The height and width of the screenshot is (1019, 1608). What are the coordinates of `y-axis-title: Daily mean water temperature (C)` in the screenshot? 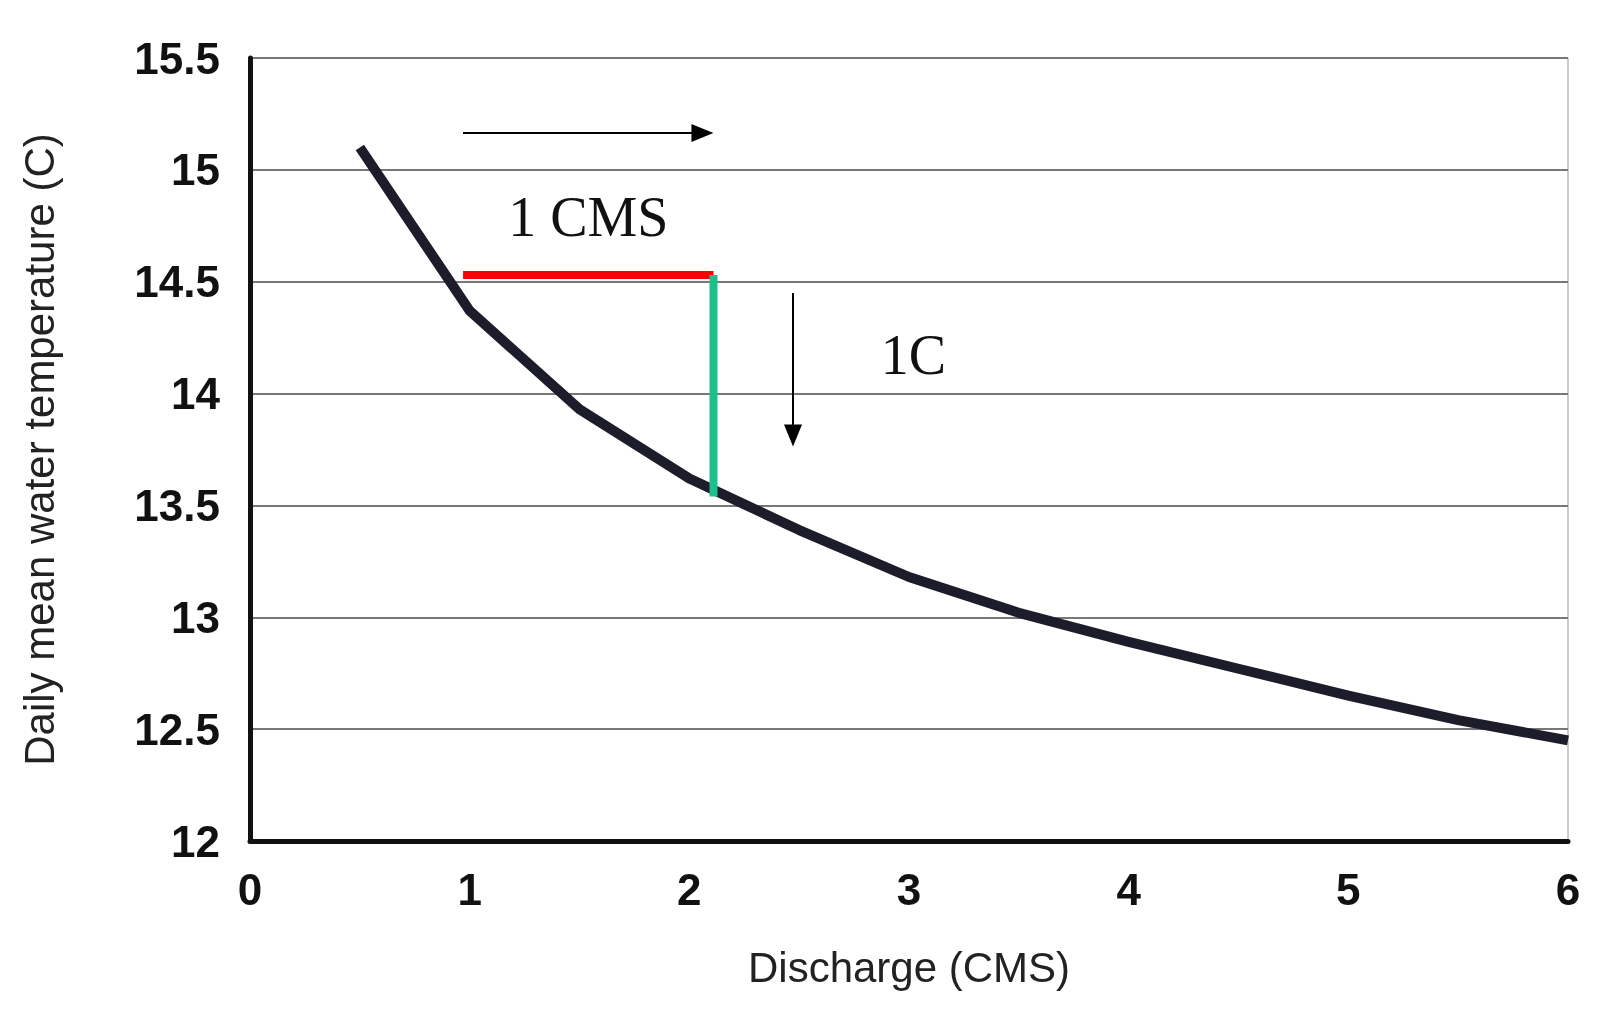 It's located at (39, 449).